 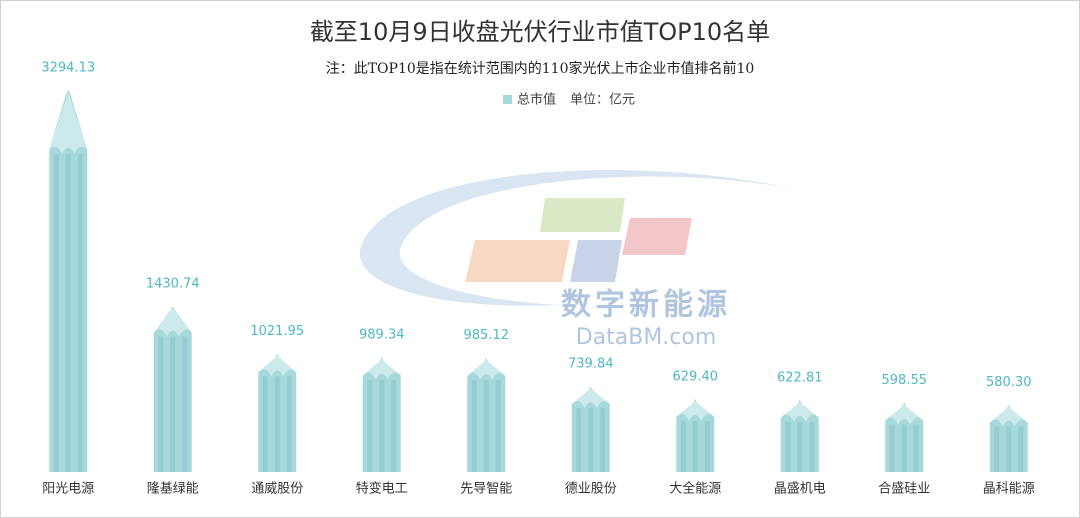 What do you see at coordinates (486, 489) in the screenshot?
I see `x-tick-label: 先导智能` at bounding box center [486, 489].